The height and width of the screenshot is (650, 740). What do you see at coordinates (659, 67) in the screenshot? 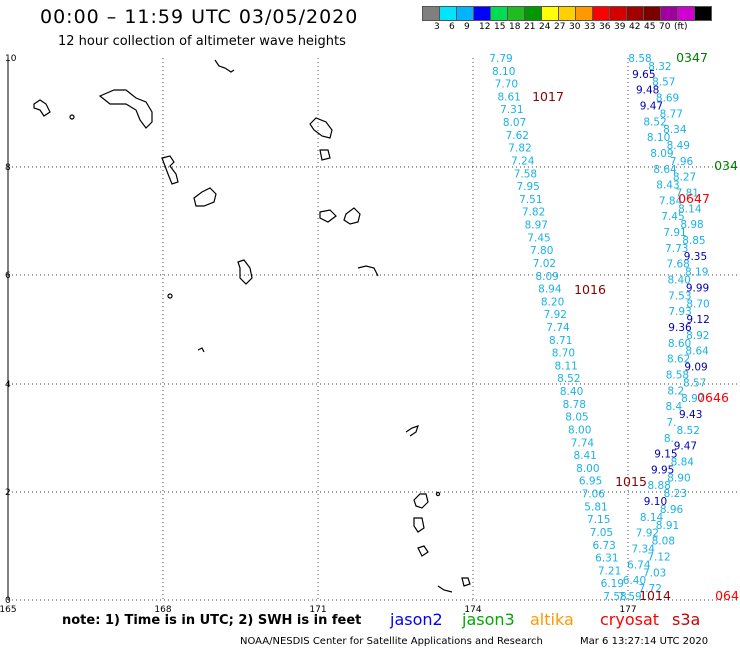
I see `swh-value: 8.32` at bounding box center [659, 67].